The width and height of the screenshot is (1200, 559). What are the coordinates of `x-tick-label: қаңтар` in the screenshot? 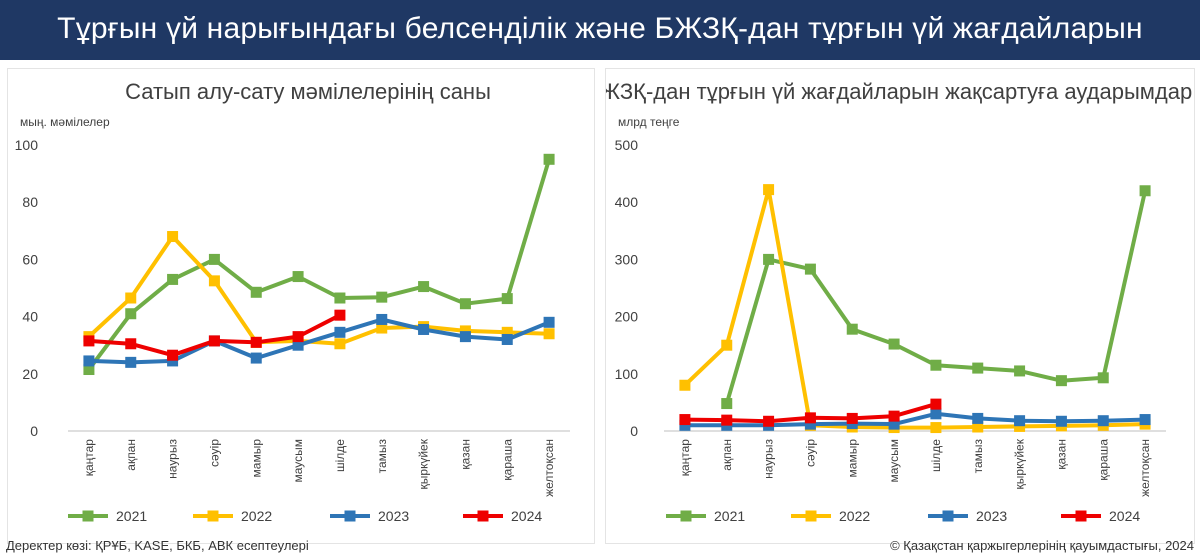 It's located at (685, 458).